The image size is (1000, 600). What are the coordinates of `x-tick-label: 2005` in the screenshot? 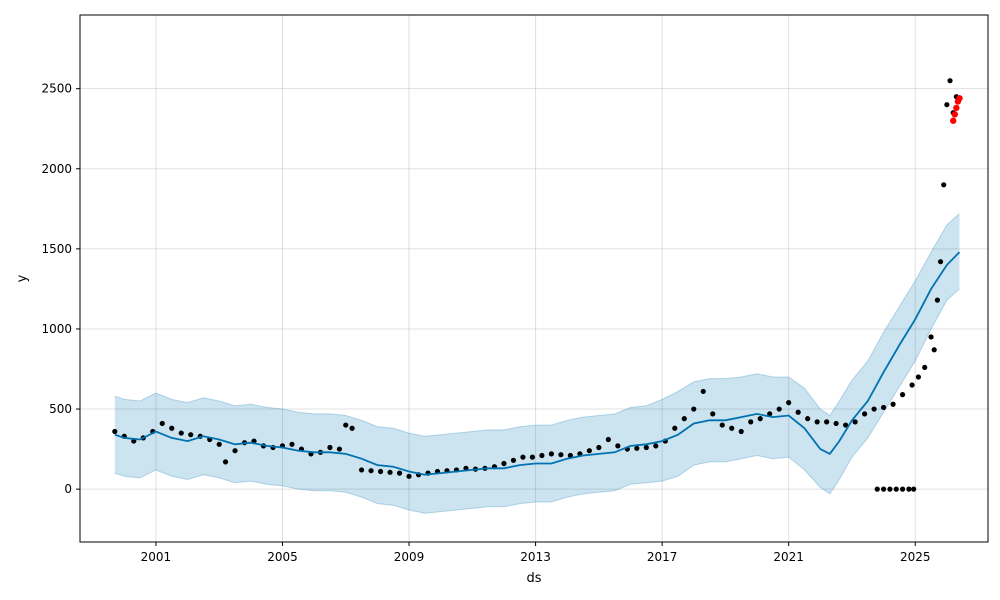 It's located at (282, 557).